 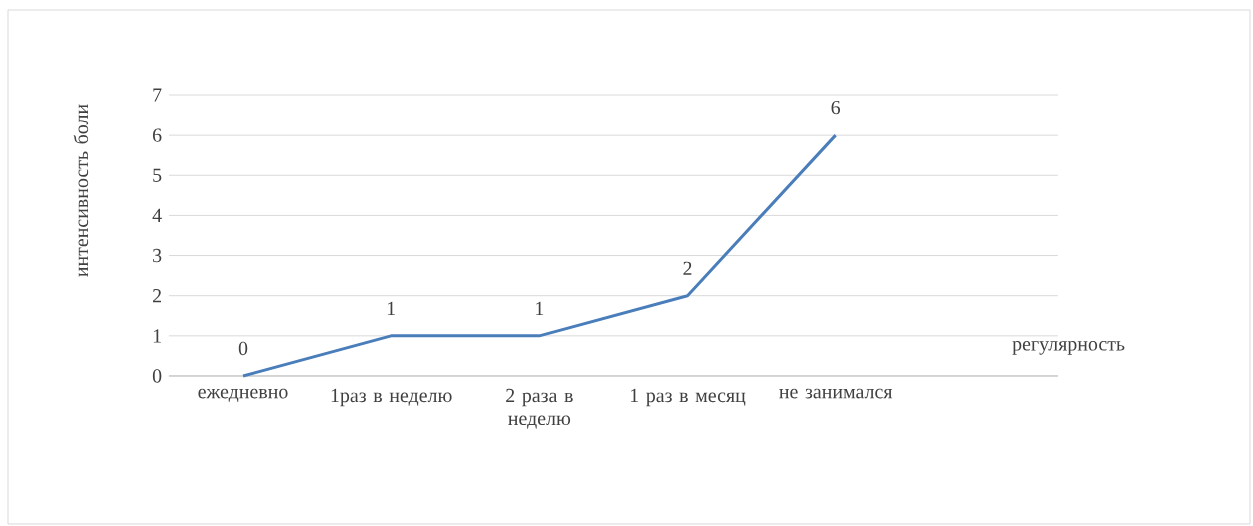 What do you see at coordinates (157, 336) in the screenshot?
I see `y-tick-label: 1` at bounding box center [157, 336].